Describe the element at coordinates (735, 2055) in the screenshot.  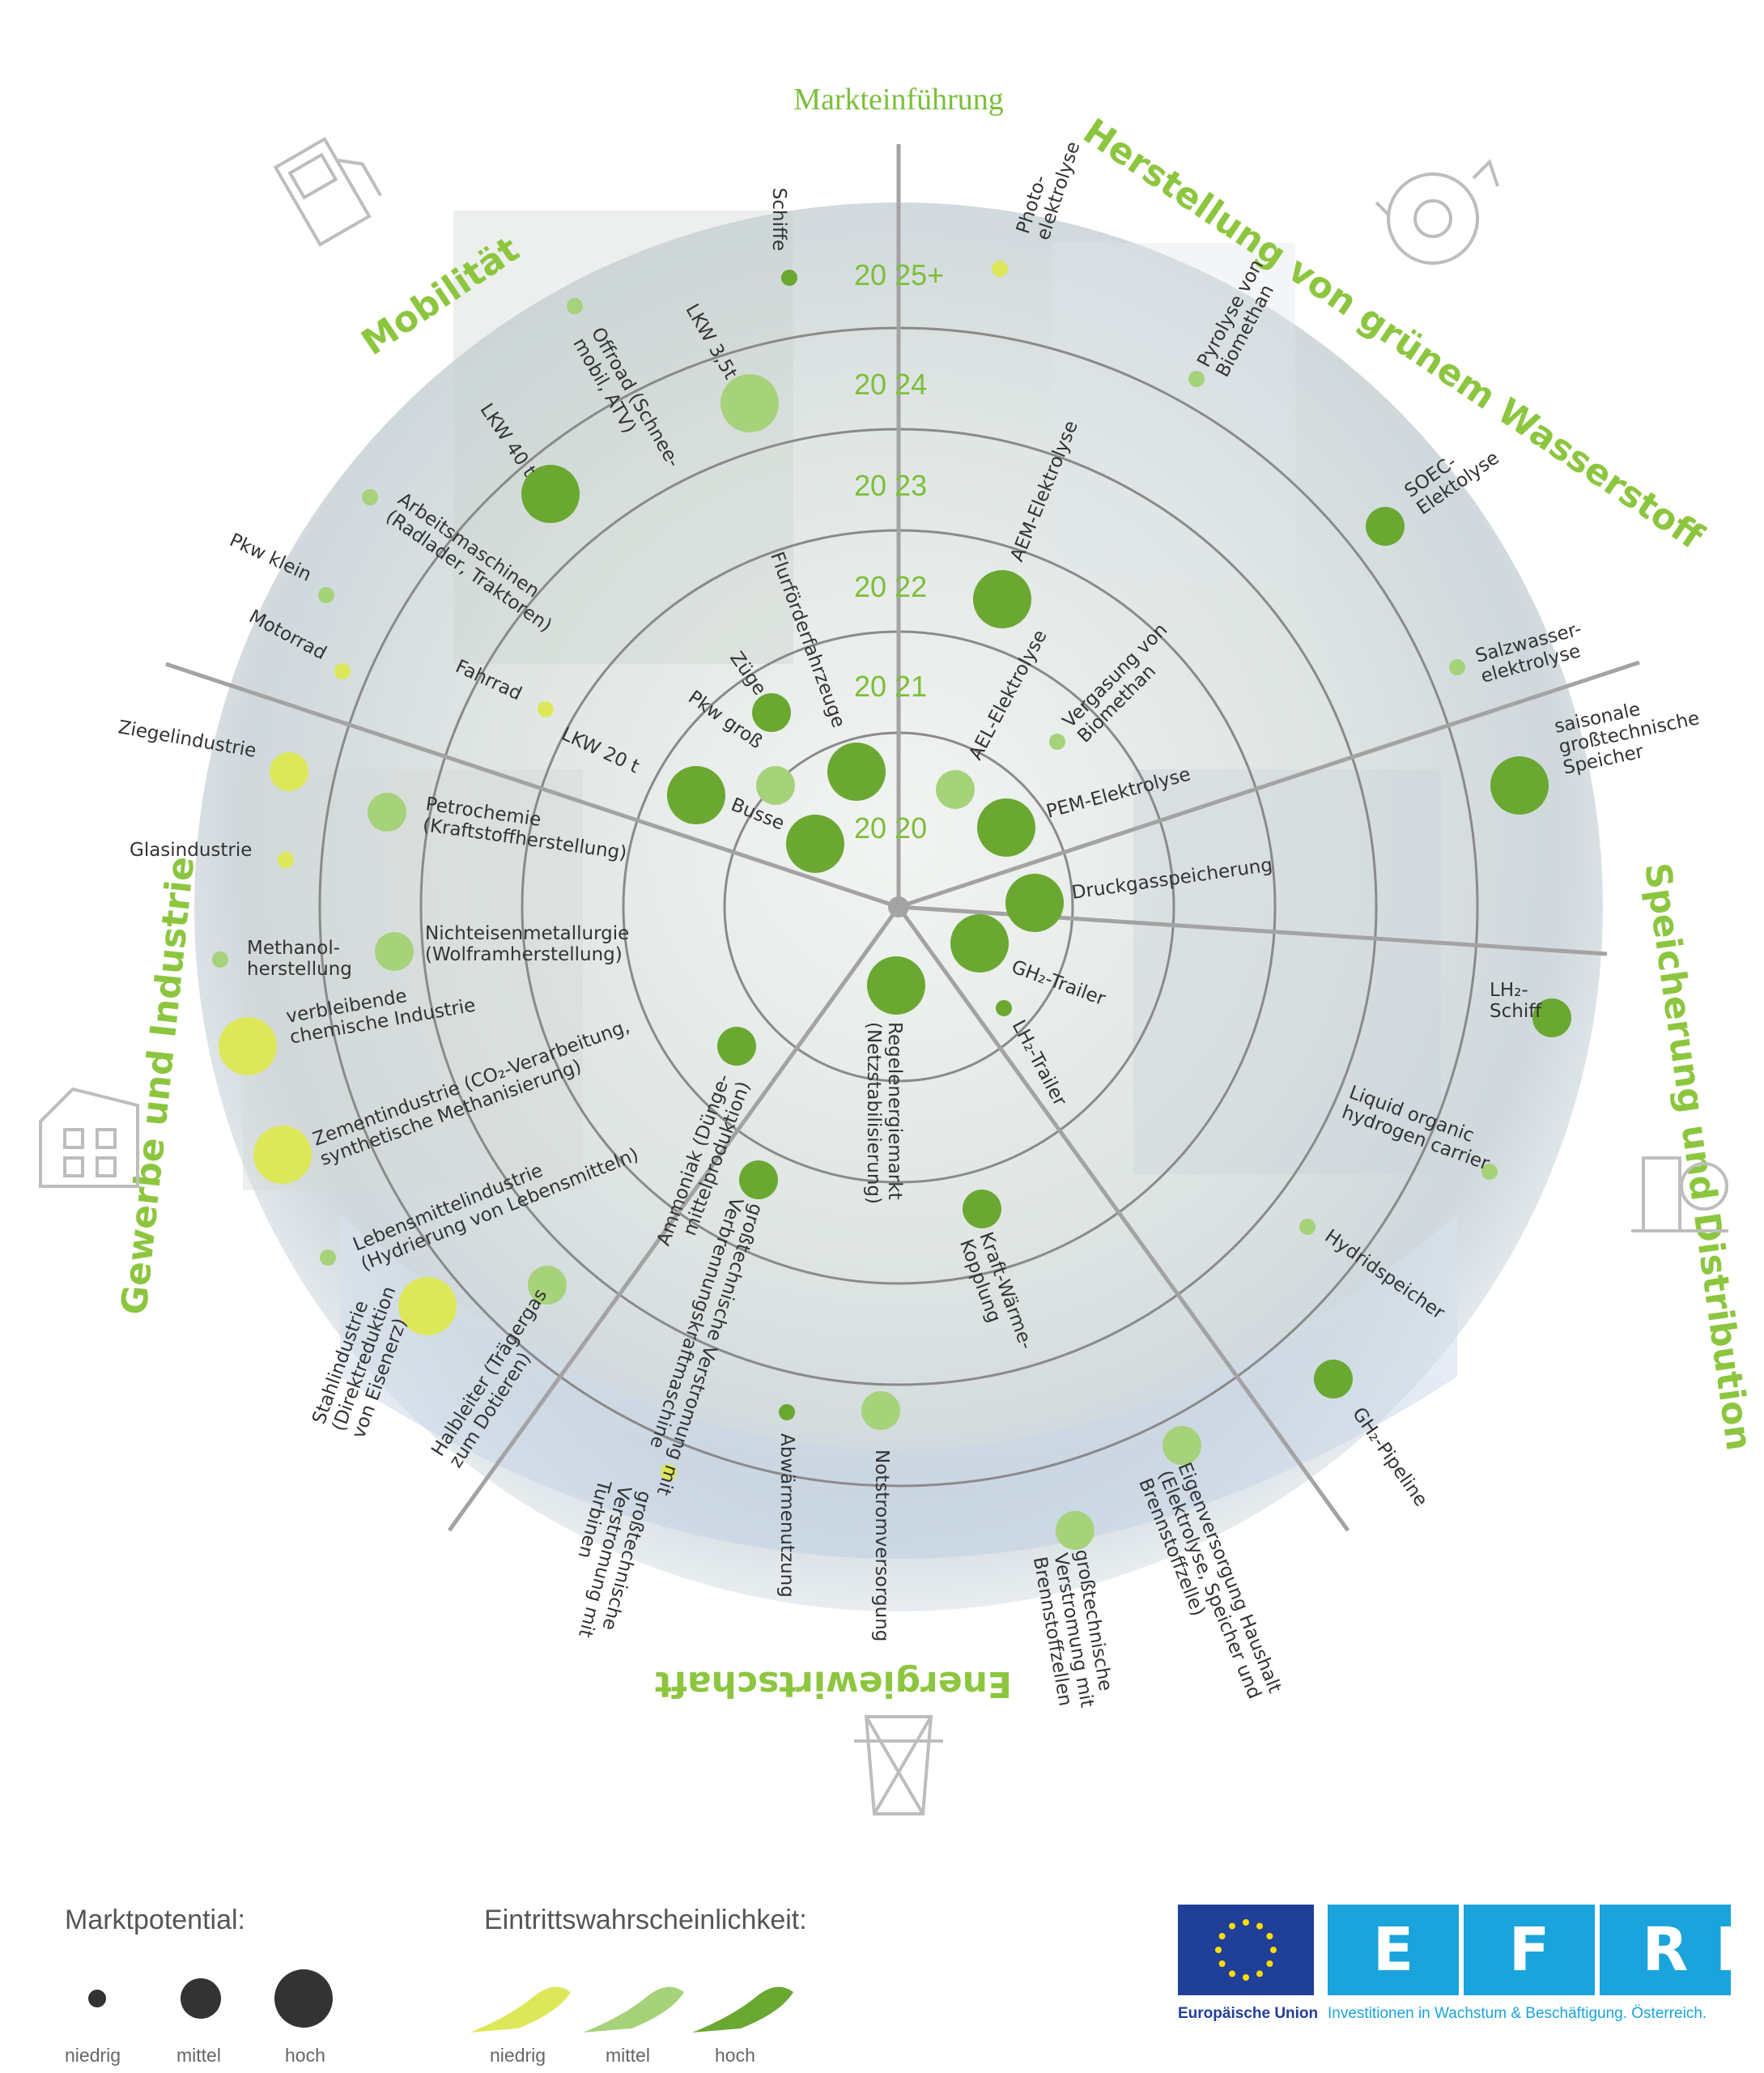
I see `legend-probability-high: hoch` at that location.